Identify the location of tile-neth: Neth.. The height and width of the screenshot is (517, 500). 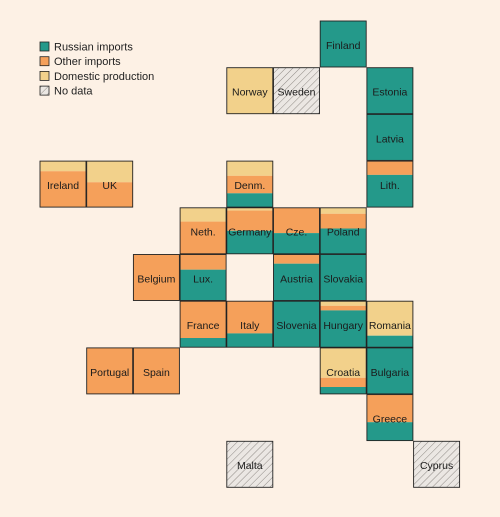
(203, 231).